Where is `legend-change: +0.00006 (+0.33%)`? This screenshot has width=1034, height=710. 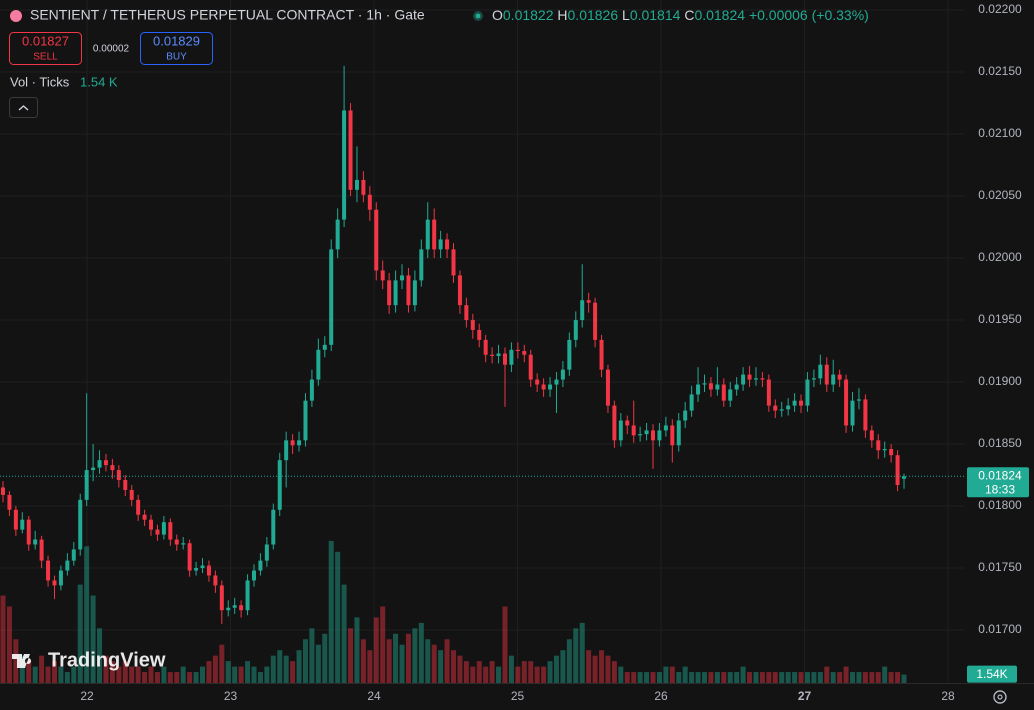
legend-change: +0.00006 (+0.33%) is located at coordinates (809, 15).